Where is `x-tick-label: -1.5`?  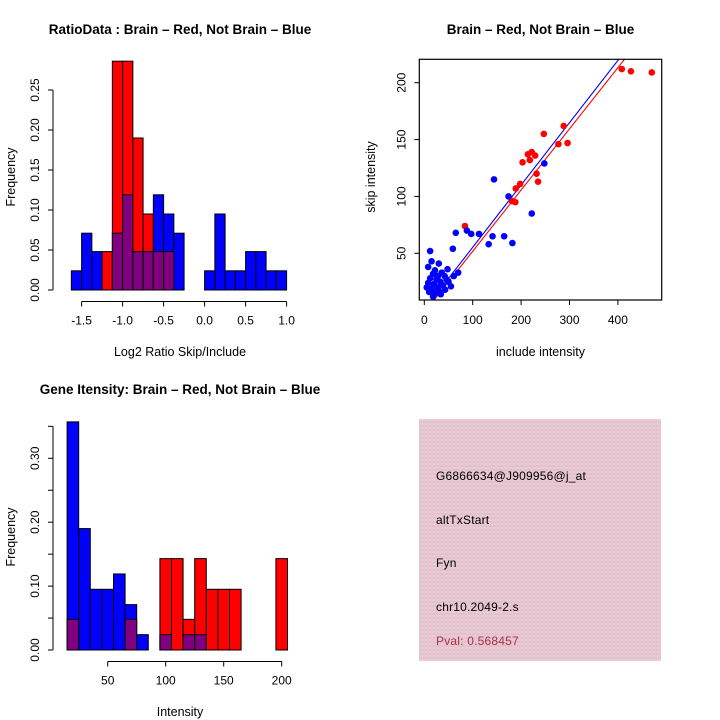
x-tick-label: -1.5 is located at coordinates (81, 321).